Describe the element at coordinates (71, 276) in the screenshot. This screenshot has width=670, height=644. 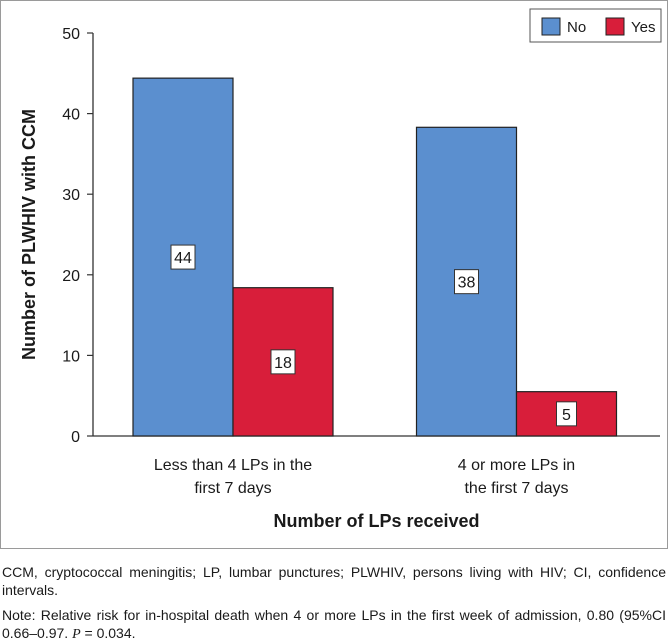
I see `y-tick-label: 20` at that location.